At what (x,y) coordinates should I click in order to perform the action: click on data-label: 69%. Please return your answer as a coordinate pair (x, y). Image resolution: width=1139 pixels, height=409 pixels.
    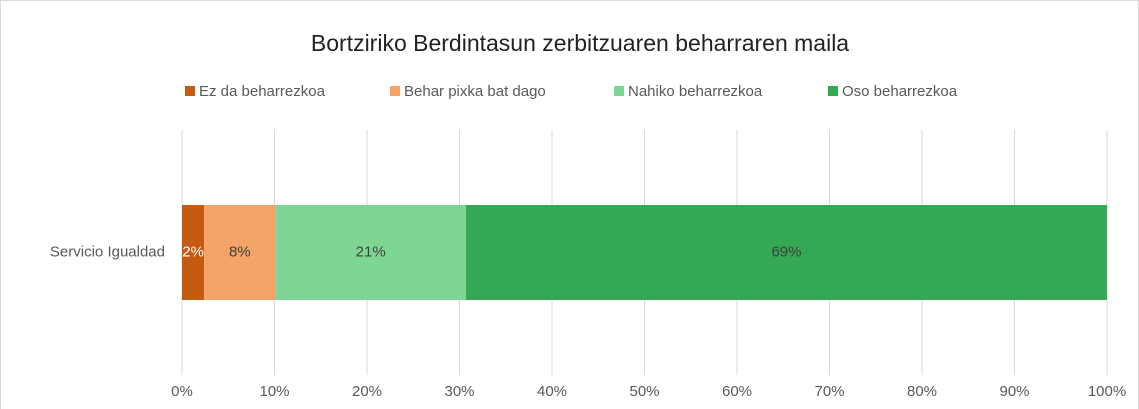
    Looking at the image, I should click on (786, 251).